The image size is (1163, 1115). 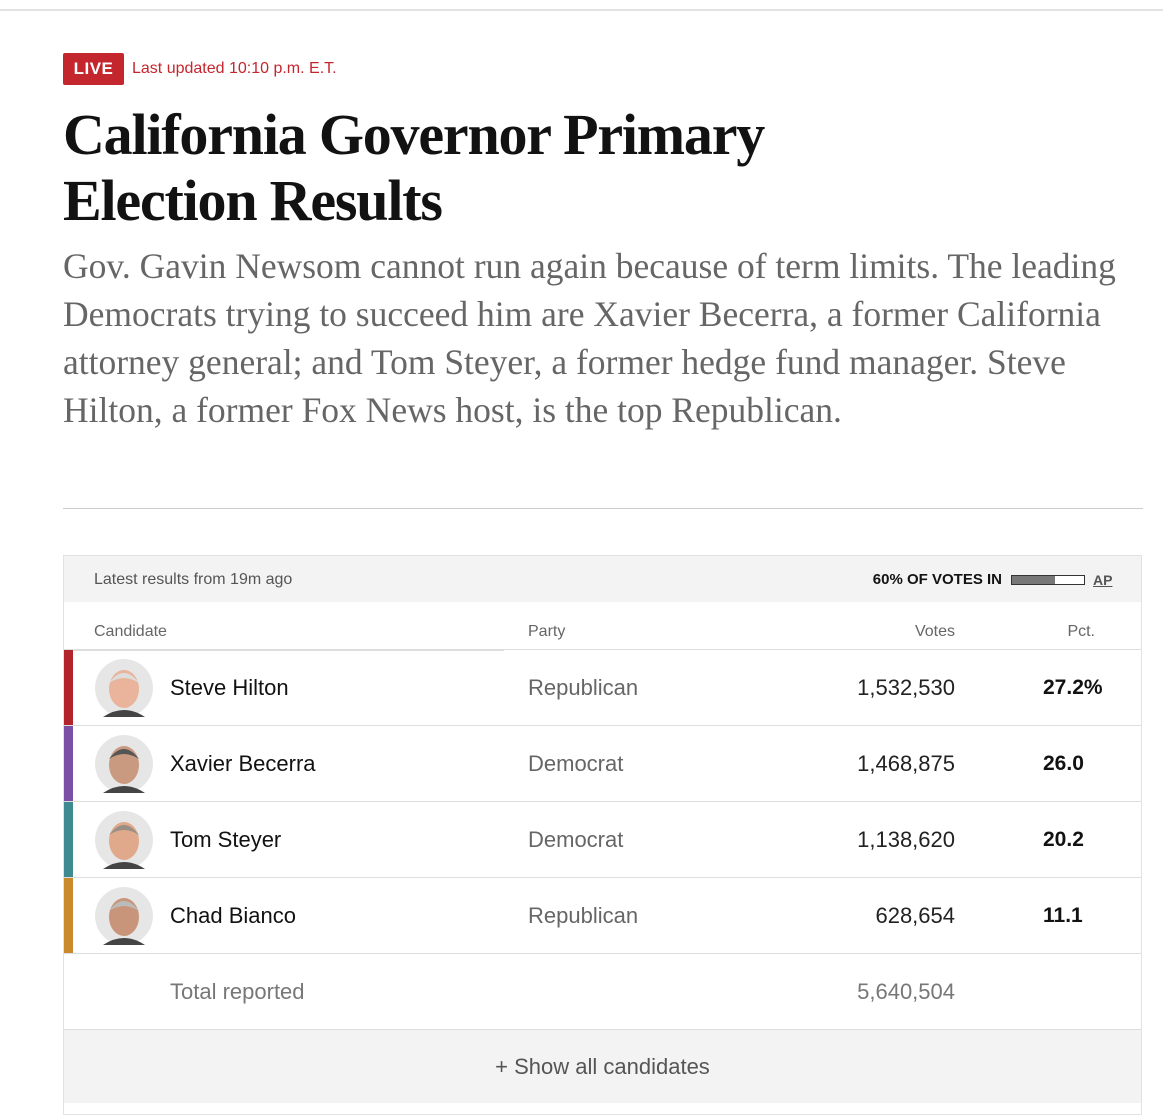 What do you see at coordinates (1063, 915) in the screenshot?
I see `percent: 11.1` at bounding box center [1063, 915].